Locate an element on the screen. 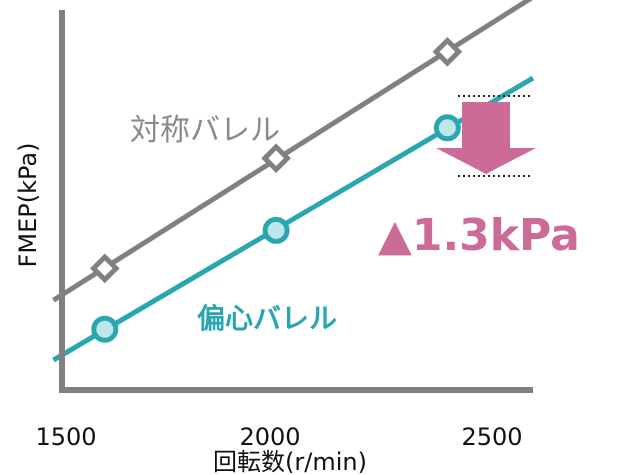 The image size is (623, 475). x-tick-label: 1500 is located at coordinates (65, 437).